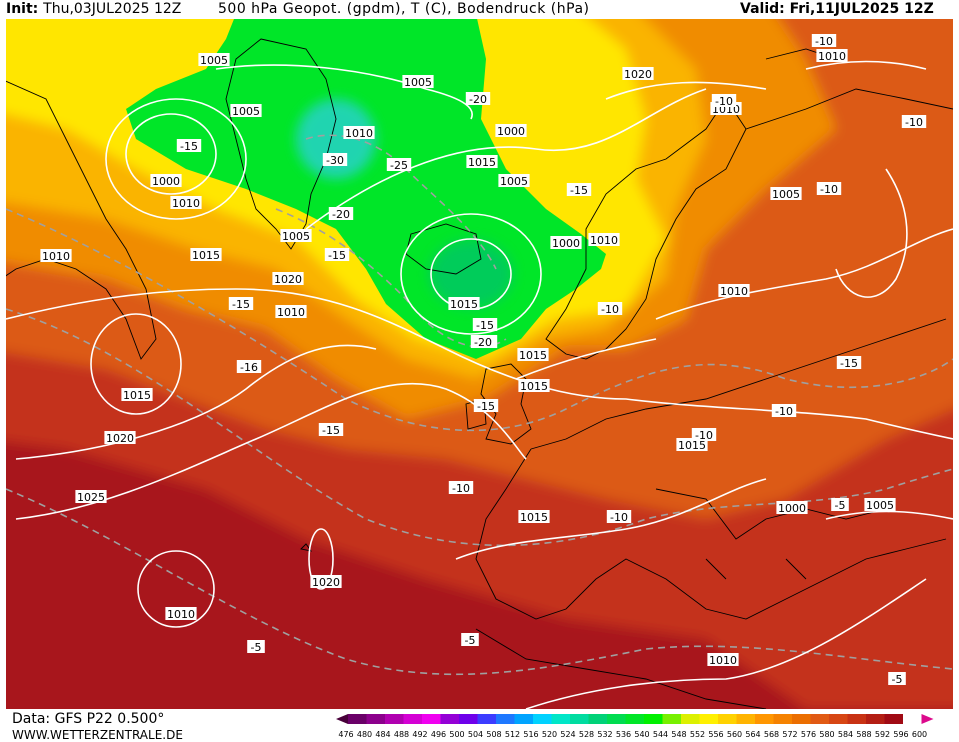 This screenshot has height=742, width=959. What do you see at coordinates (345, 734) in the screenshot?
I see `colorbar-tick-label: 476` at bounding box center [345, 734].